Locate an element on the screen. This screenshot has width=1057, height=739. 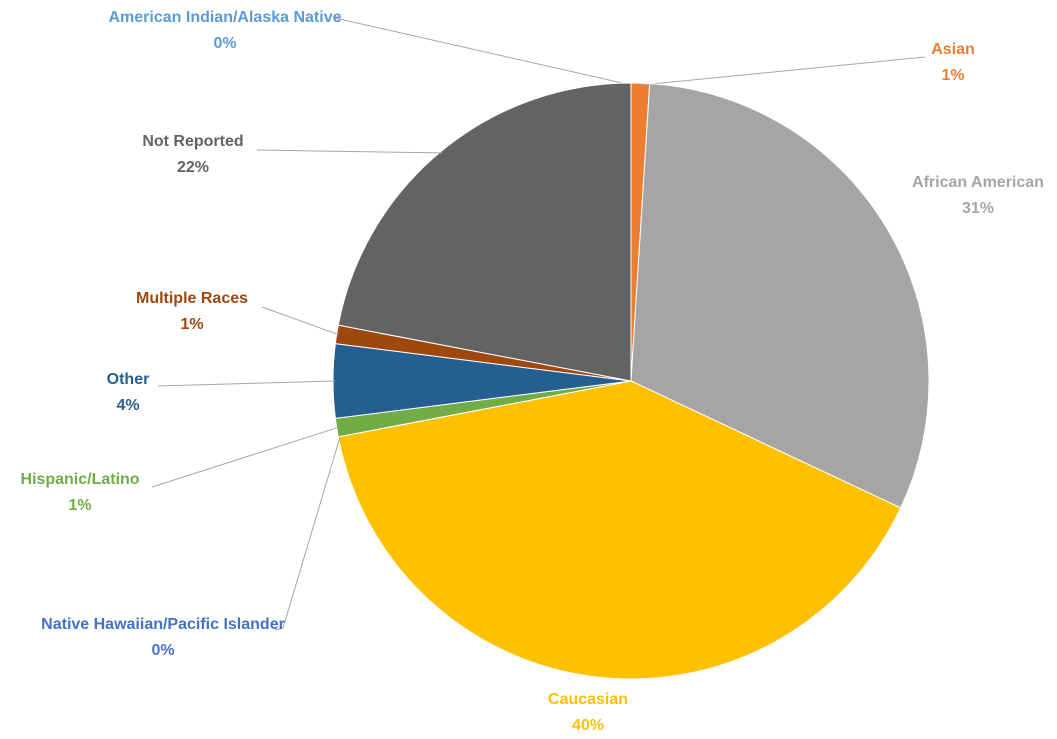
data-label: African American 31% is located at coordinates (975, 196).